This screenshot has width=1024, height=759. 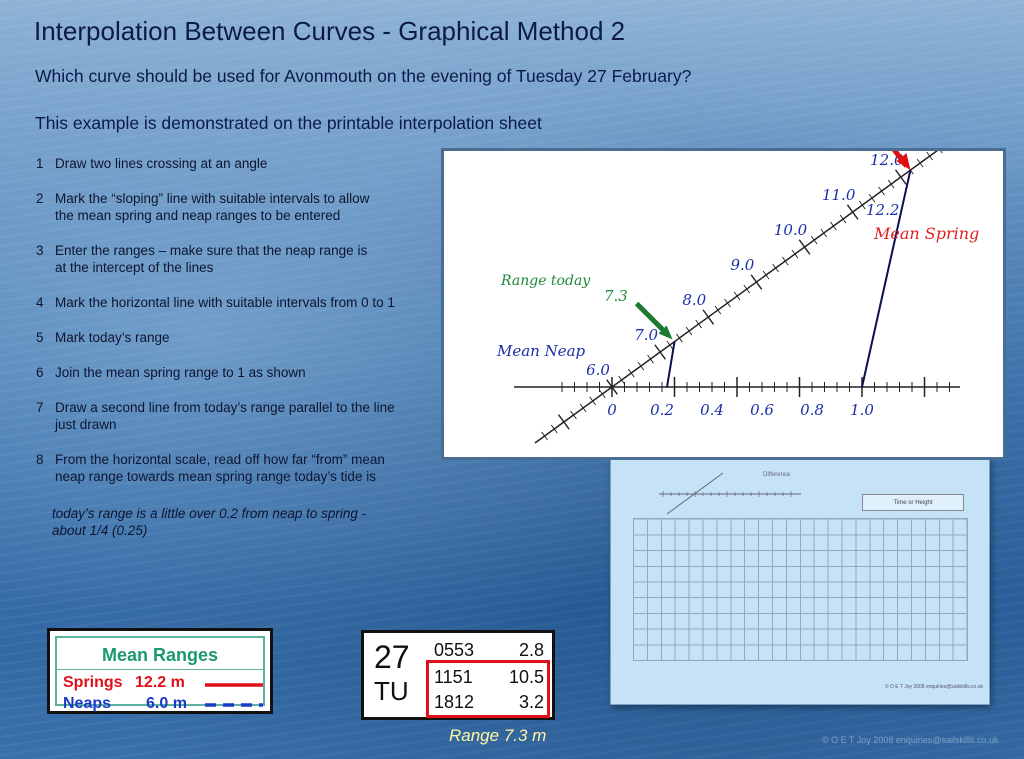 I want to click on mean-ranges-title: Mean Ranges, so click(x=160, y=655).